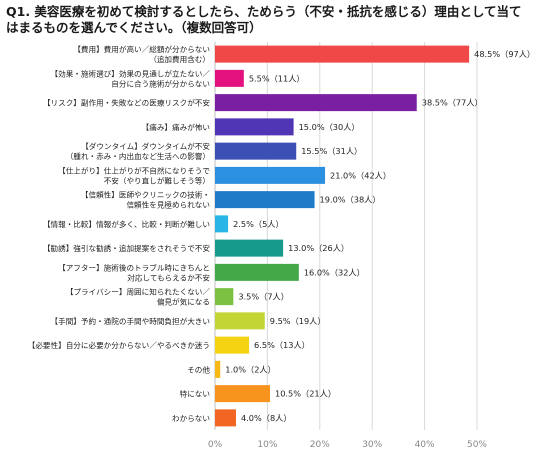 Image resolution: width=536 pixels, height=458 pixels. What do you see at coordinates (176, 127) in the screenshot?
I see `category-label: 【痛み】痛みが怖い` at bounding box center [176, 127].